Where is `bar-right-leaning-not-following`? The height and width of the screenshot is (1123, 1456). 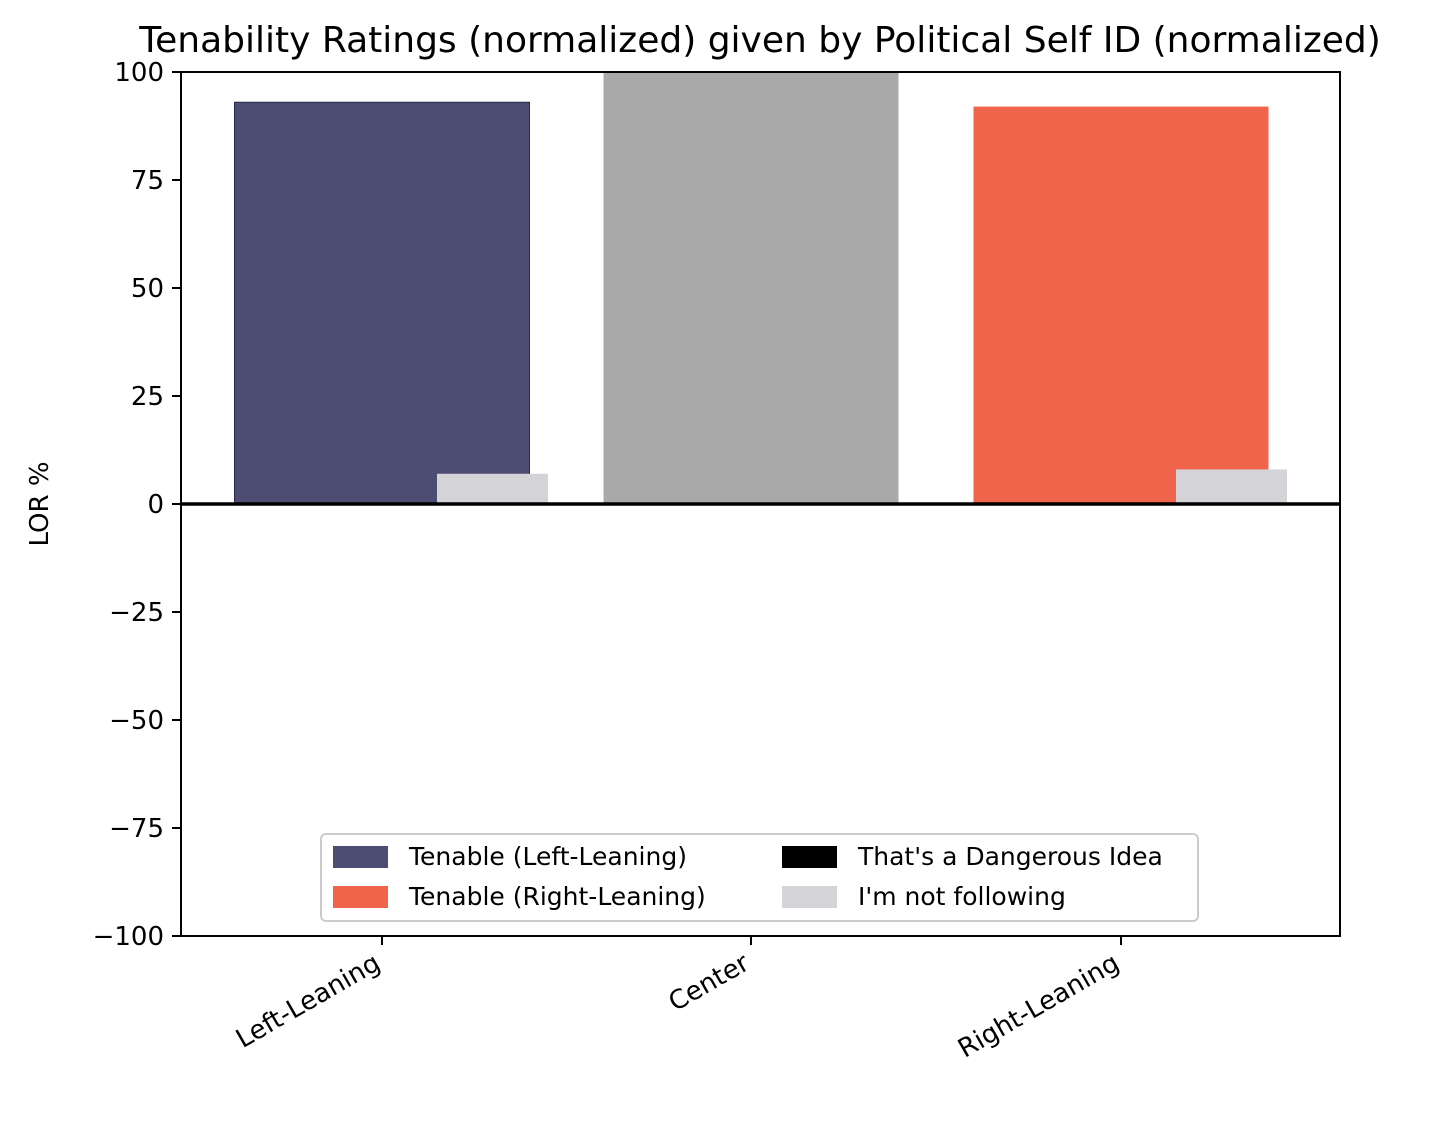
bar-right-leaning-not-following is located at coordinates (1231, 486).